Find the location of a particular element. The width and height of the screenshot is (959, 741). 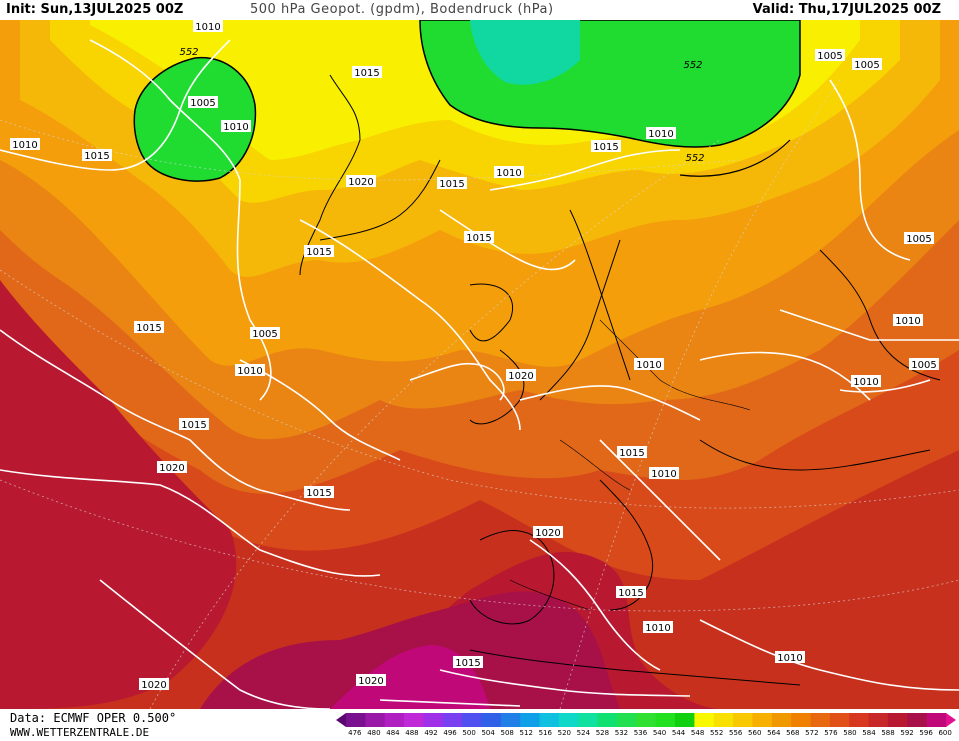

colorbar-tick-label: 496 is located at coordinates (450, 733).